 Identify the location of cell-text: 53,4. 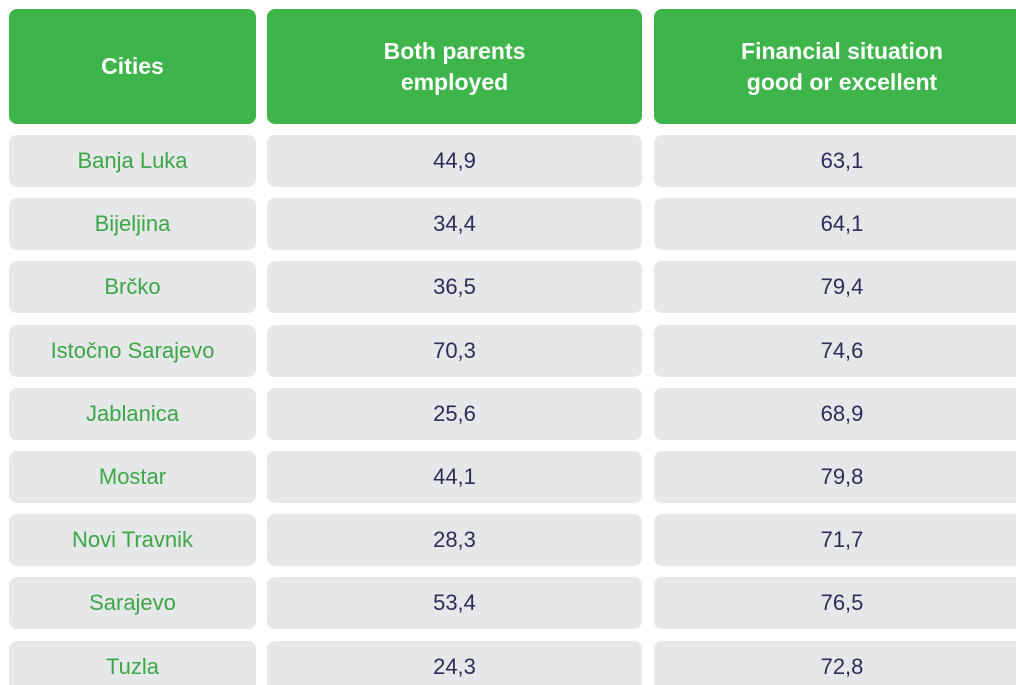
(454, 603).